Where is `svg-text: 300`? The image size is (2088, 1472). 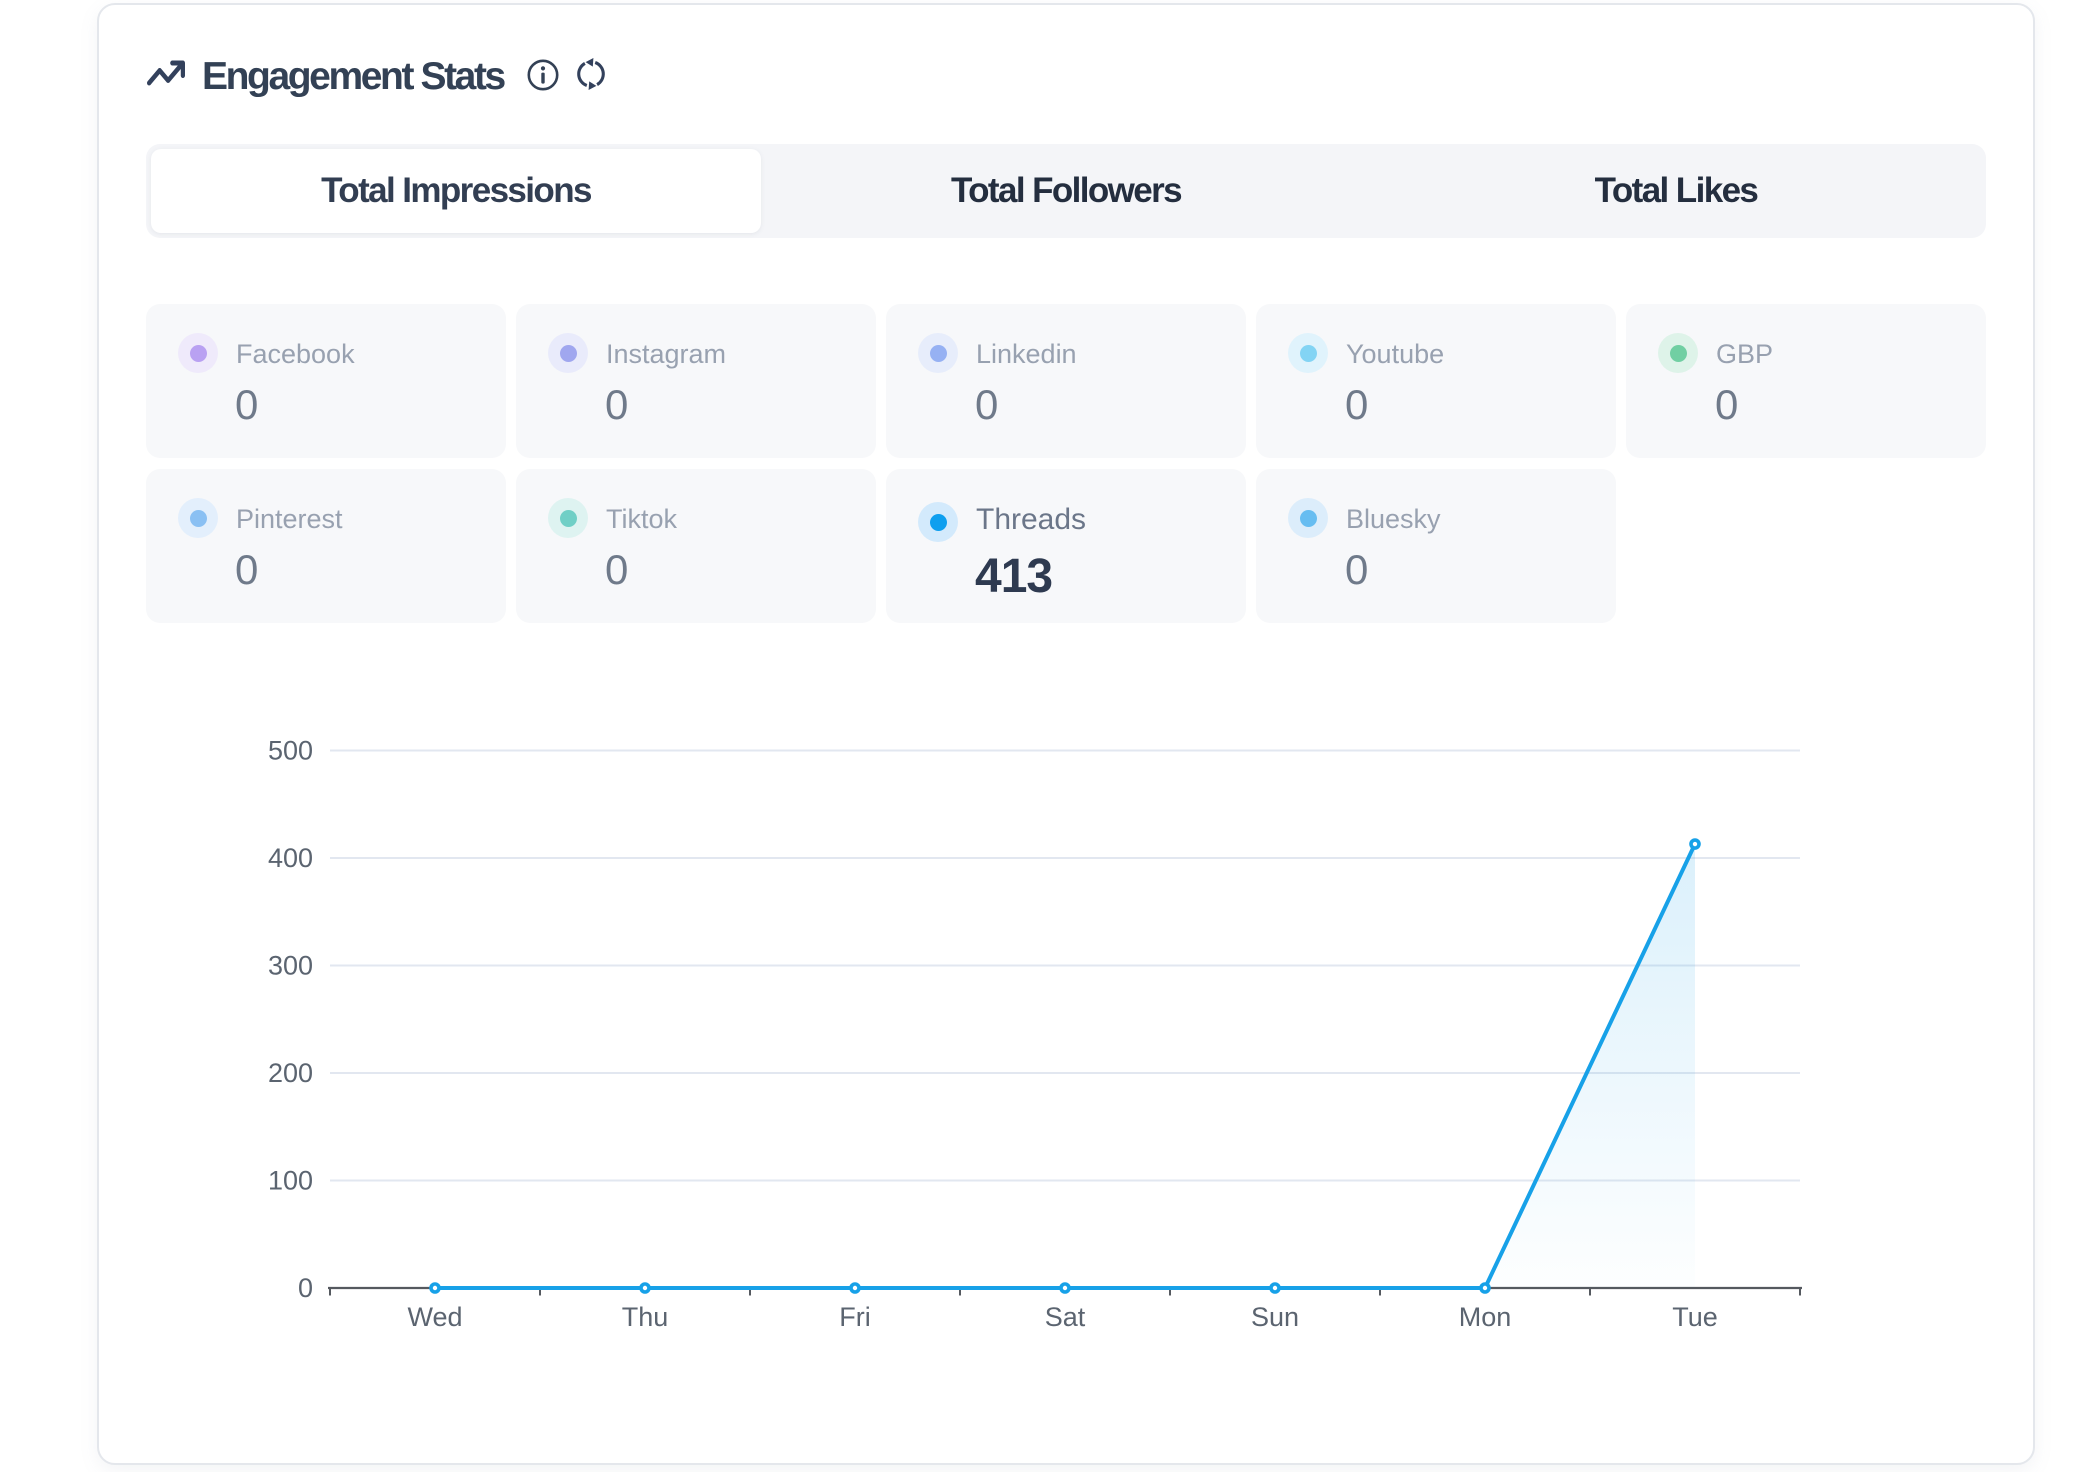 svg-text: 300 is located at coordinates (290, 966).